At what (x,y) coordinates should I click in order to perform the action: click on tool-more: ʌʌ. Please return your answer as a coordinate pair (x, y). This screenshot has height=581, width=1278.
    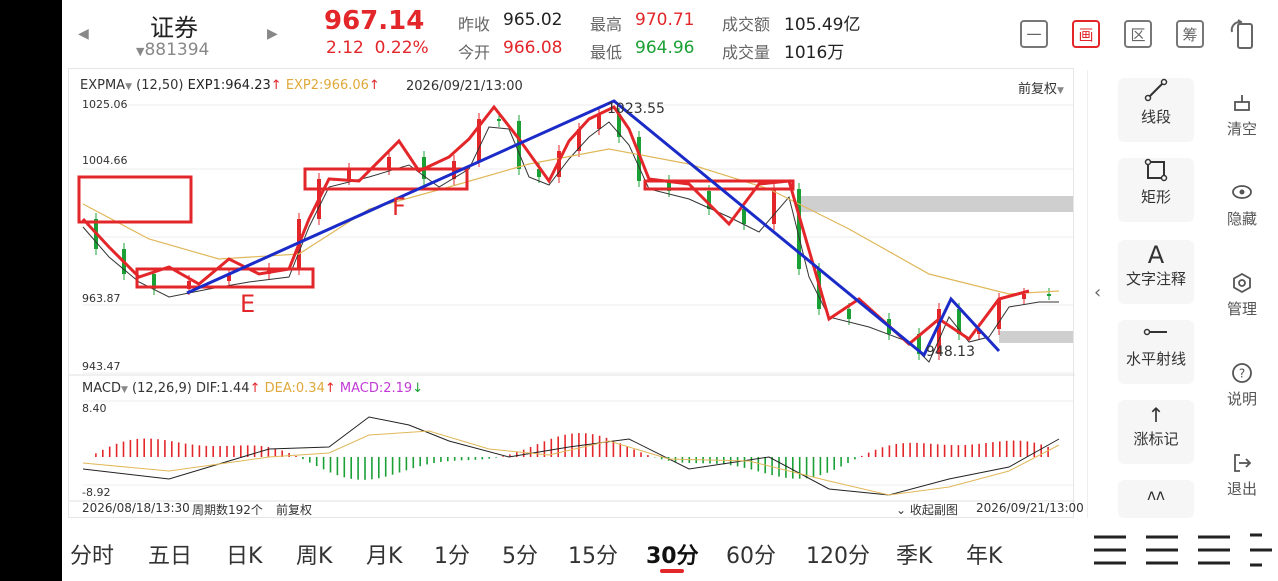
    Looking at the image, I should click on (1156, 499).